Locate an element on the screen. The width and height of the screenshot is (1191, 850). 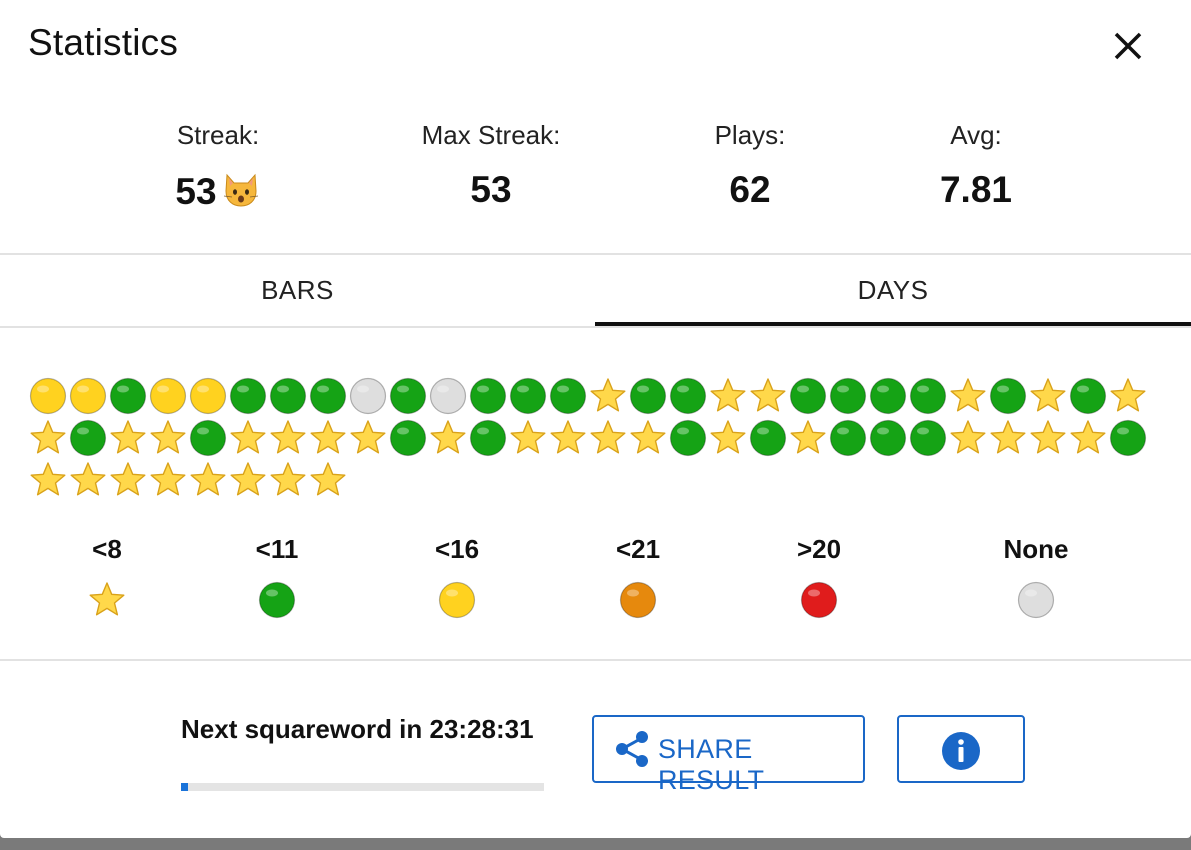
info-button is located at coordinates (961, 749).